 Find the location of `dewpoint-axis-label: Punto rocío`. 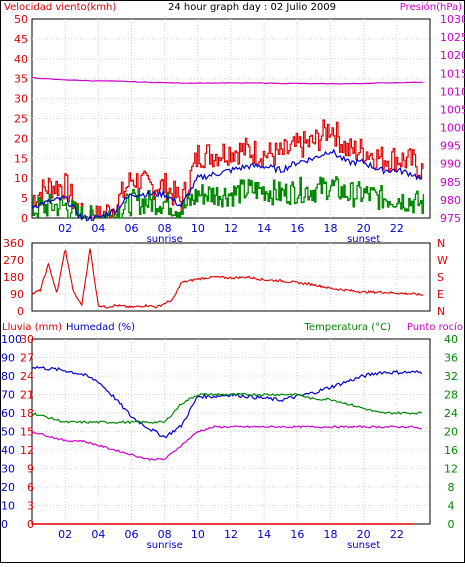

dewpoint-axis-label: Punto rocío is located at coordinates (435, 327).